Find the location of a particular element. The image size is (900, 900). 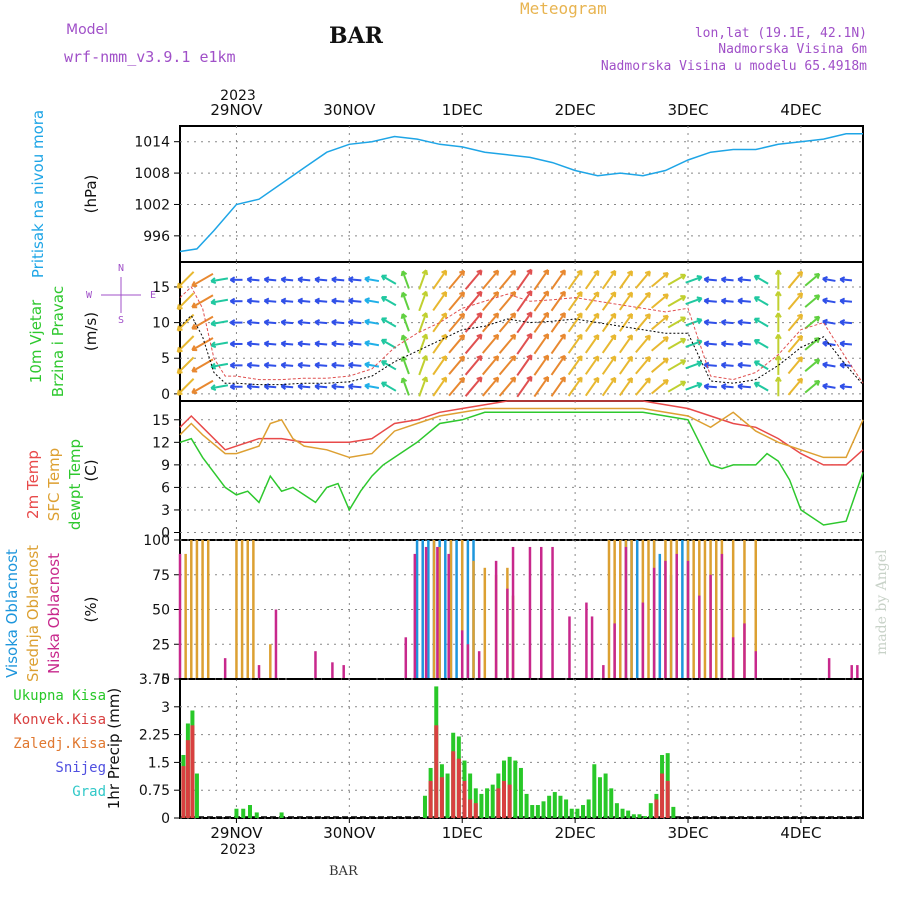

y-tick-label: 0.75 is located at coordinates (154, 791).